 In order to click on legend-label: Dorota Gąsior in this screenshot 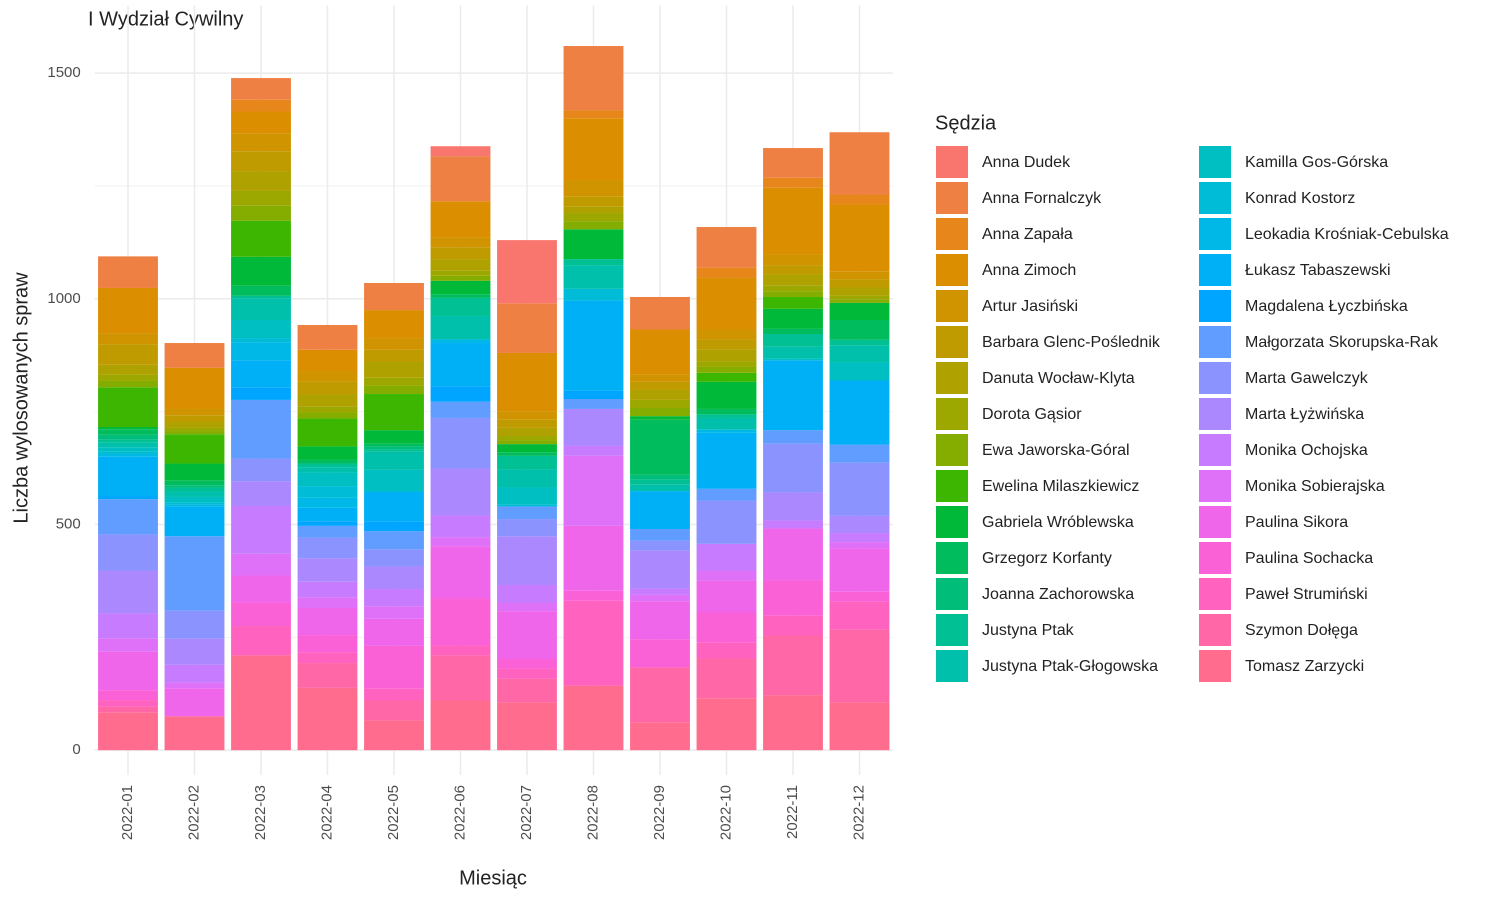, I will do `click(1032, 414)`.